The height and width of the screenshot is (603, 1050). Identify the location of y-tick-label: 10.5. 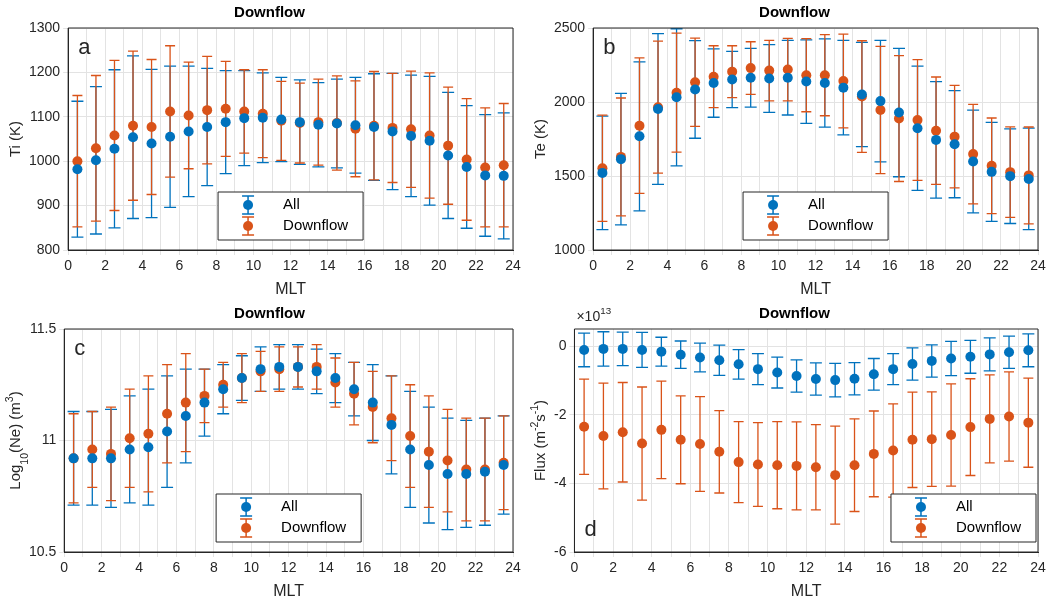
(43, 550).